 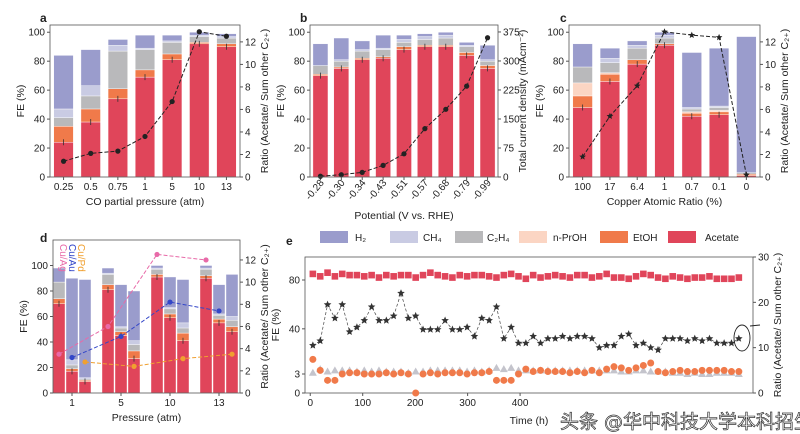 I want to click on x-tick-label: 13, so click(x=219, y=403).